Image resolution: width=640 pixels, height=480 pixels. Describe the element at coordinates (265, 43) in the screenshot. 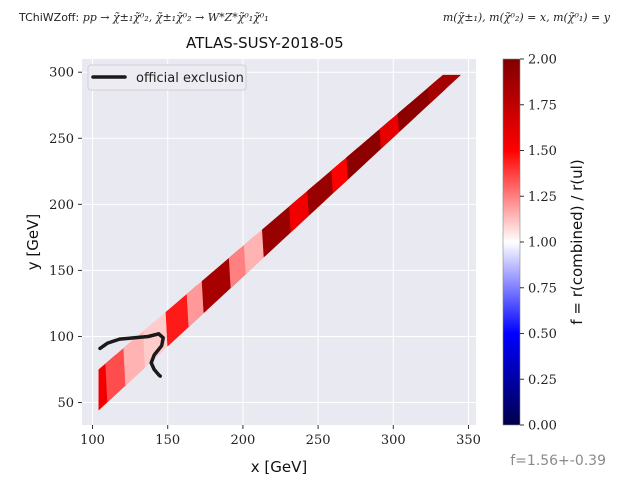

I see `chart-title: ATLAS-SUSY-2018-05` at that location.